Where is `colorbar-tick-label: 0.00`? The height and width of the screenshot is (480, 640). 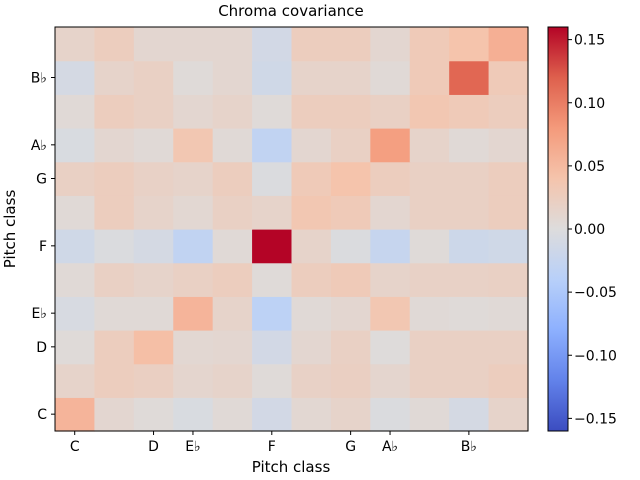 colorbar-tick-label: 0.00 is located at coordinates (589, 230).